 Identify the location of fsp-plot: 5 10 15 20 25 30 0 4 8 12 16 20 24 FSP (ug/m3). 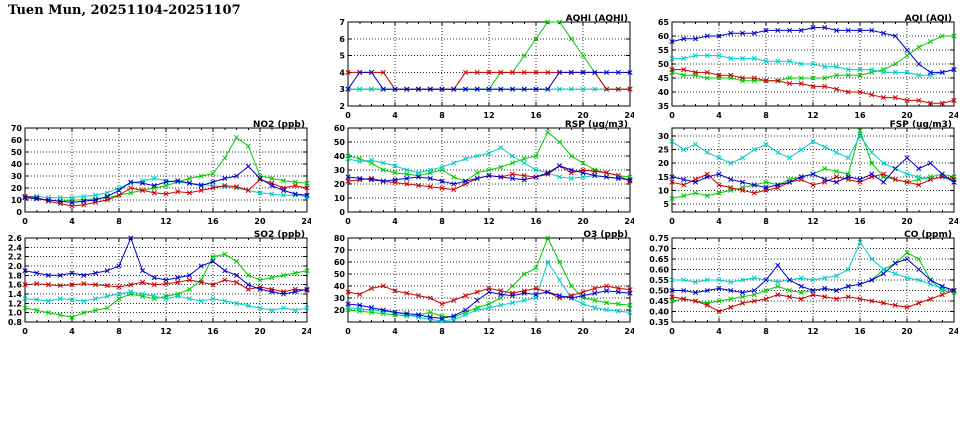
(809, 173).